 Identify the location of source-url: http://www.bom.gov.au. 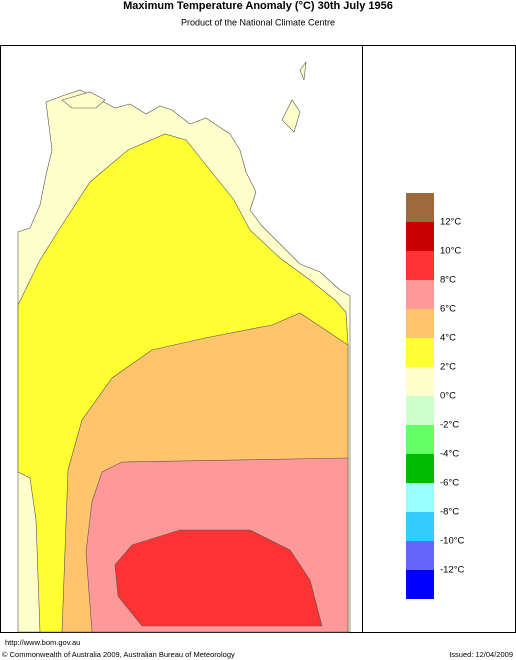
(42, 642).